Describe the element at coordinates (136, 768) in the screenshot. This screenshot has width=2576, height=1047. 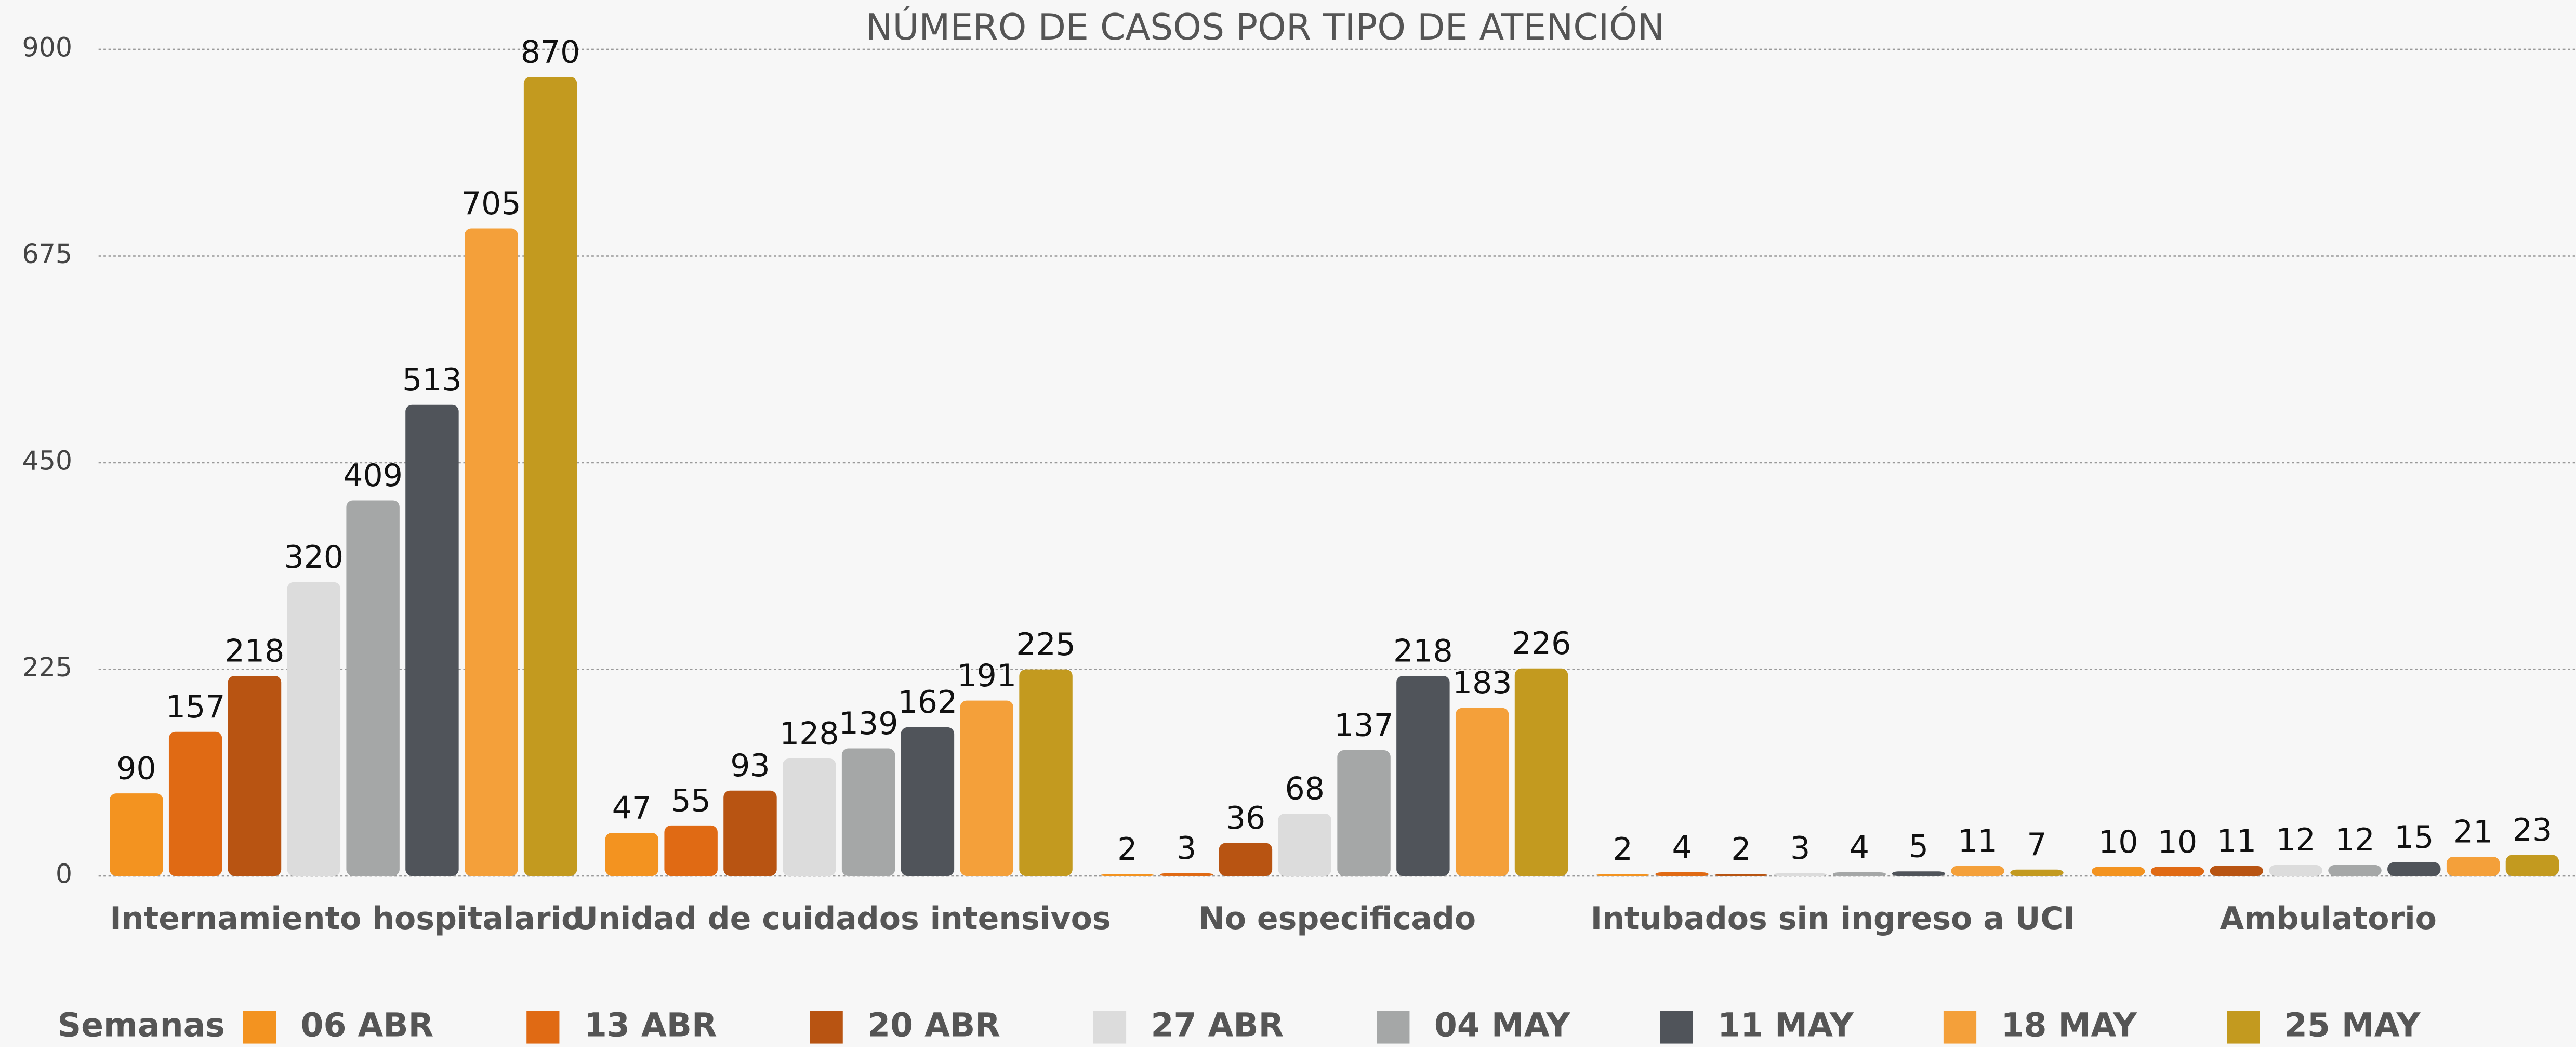
I see `data-label: 90` at that location.